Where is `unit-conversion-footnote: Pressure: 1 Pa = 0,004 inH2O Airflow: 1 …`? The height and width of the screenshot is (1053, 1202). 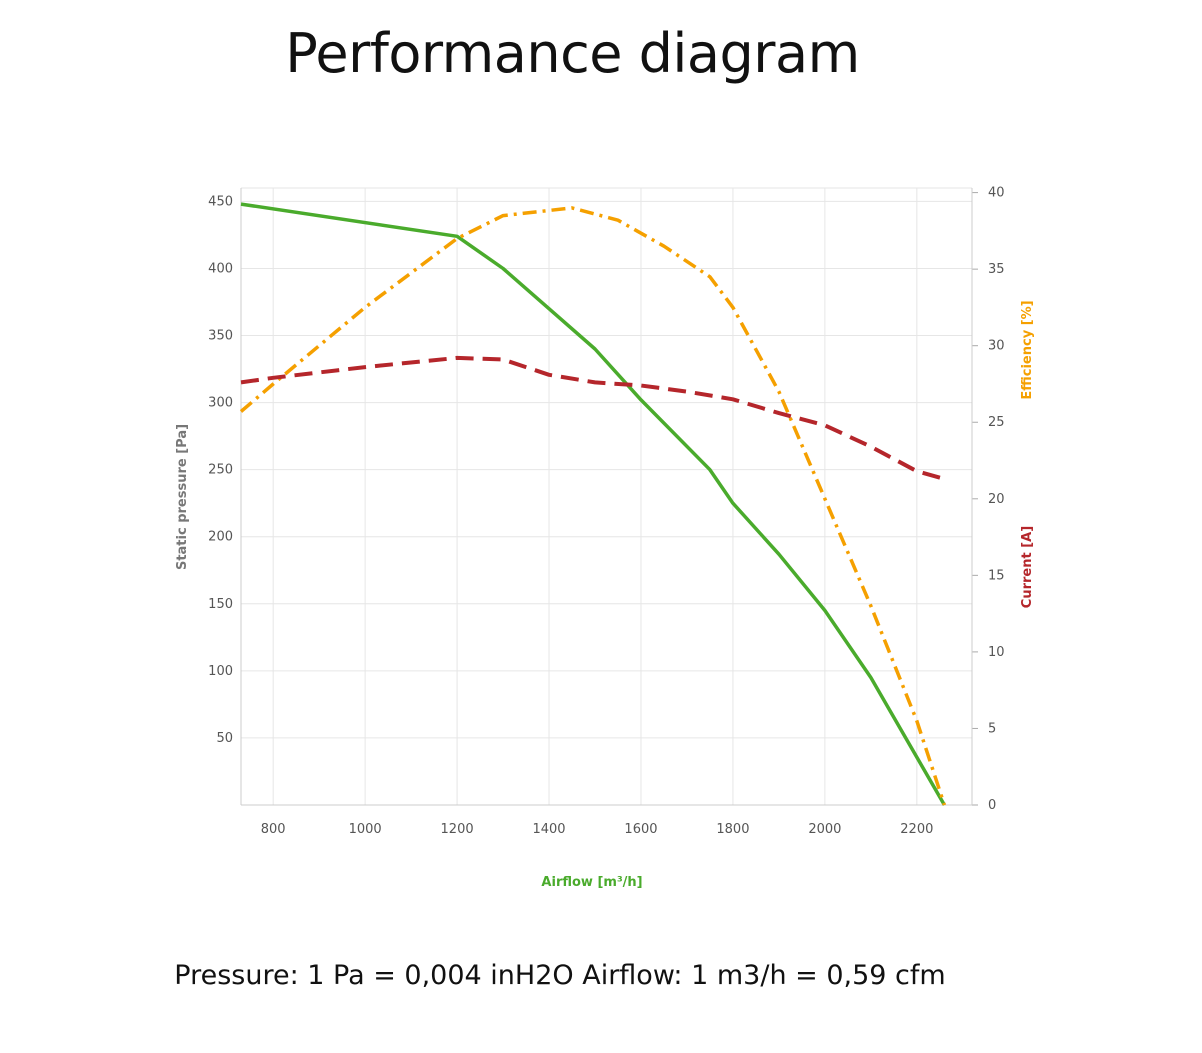 unit-conversion-footnote: Pressure: 1 Pa = 0,004 inH2O Airflow: 1 … is located at coordinates (560, 975).